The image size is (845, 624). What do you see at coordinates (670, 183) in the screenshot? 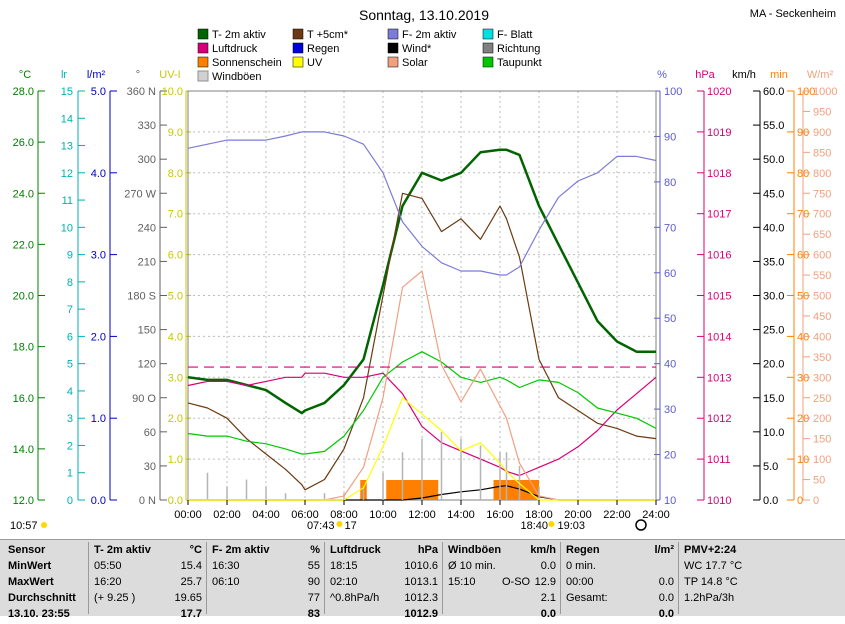
I see `axis-tick-label-hum: 80` at bounding box center [670, 183].